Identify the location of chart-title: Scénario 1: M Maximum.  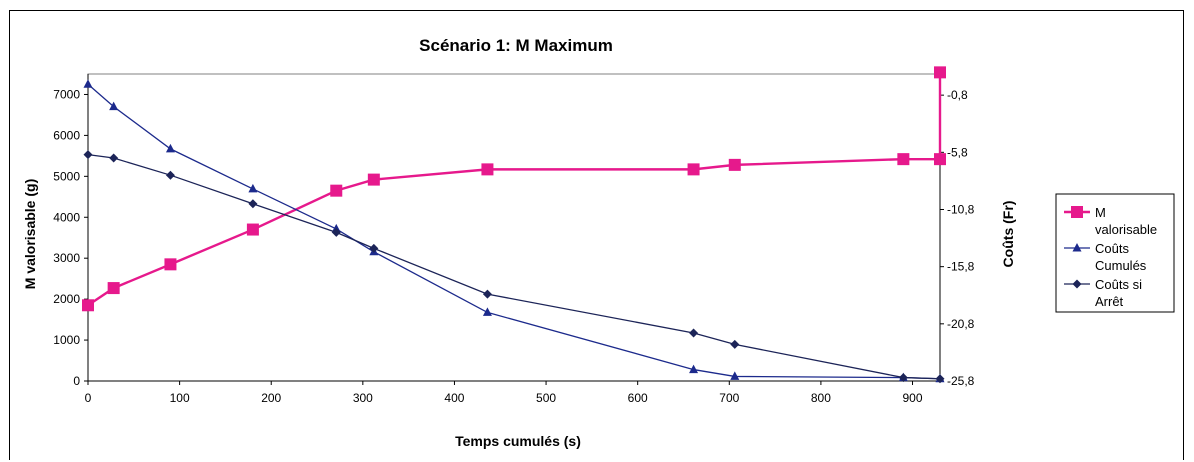
(516, 45).